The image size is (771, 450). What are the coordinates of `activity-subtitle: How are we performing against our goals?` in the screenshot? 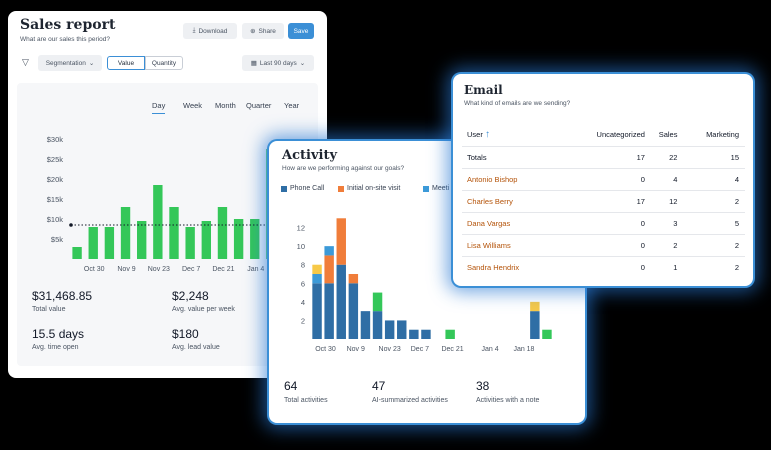 It's located at (343, 168).